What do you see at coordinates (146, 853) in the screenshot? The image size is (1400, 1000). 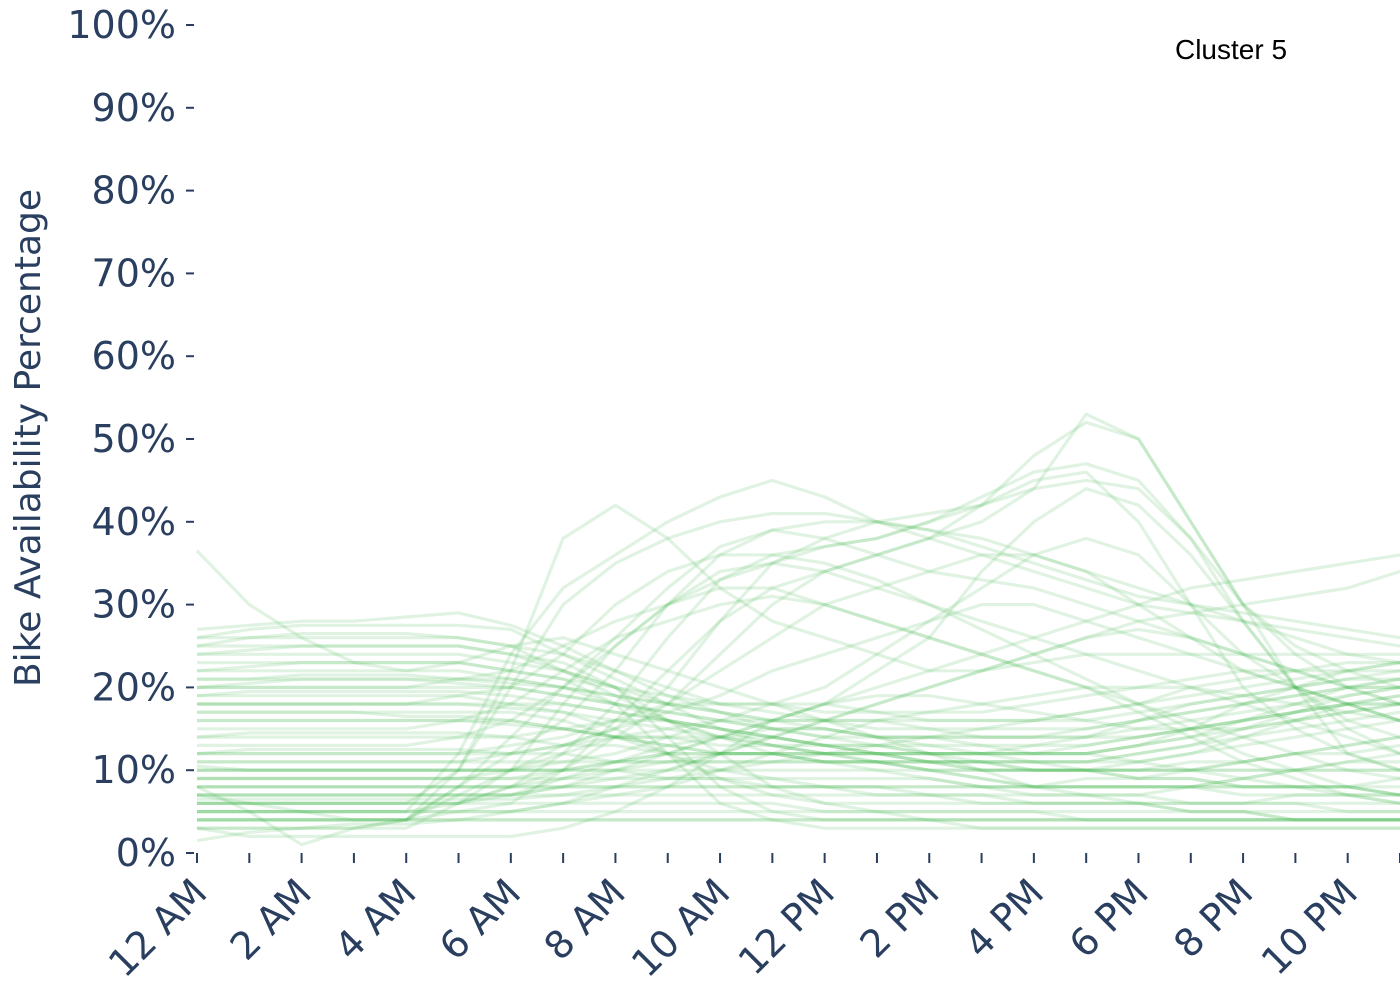 I see `y-tick-label: 0%` at bounding box center [146, 853].